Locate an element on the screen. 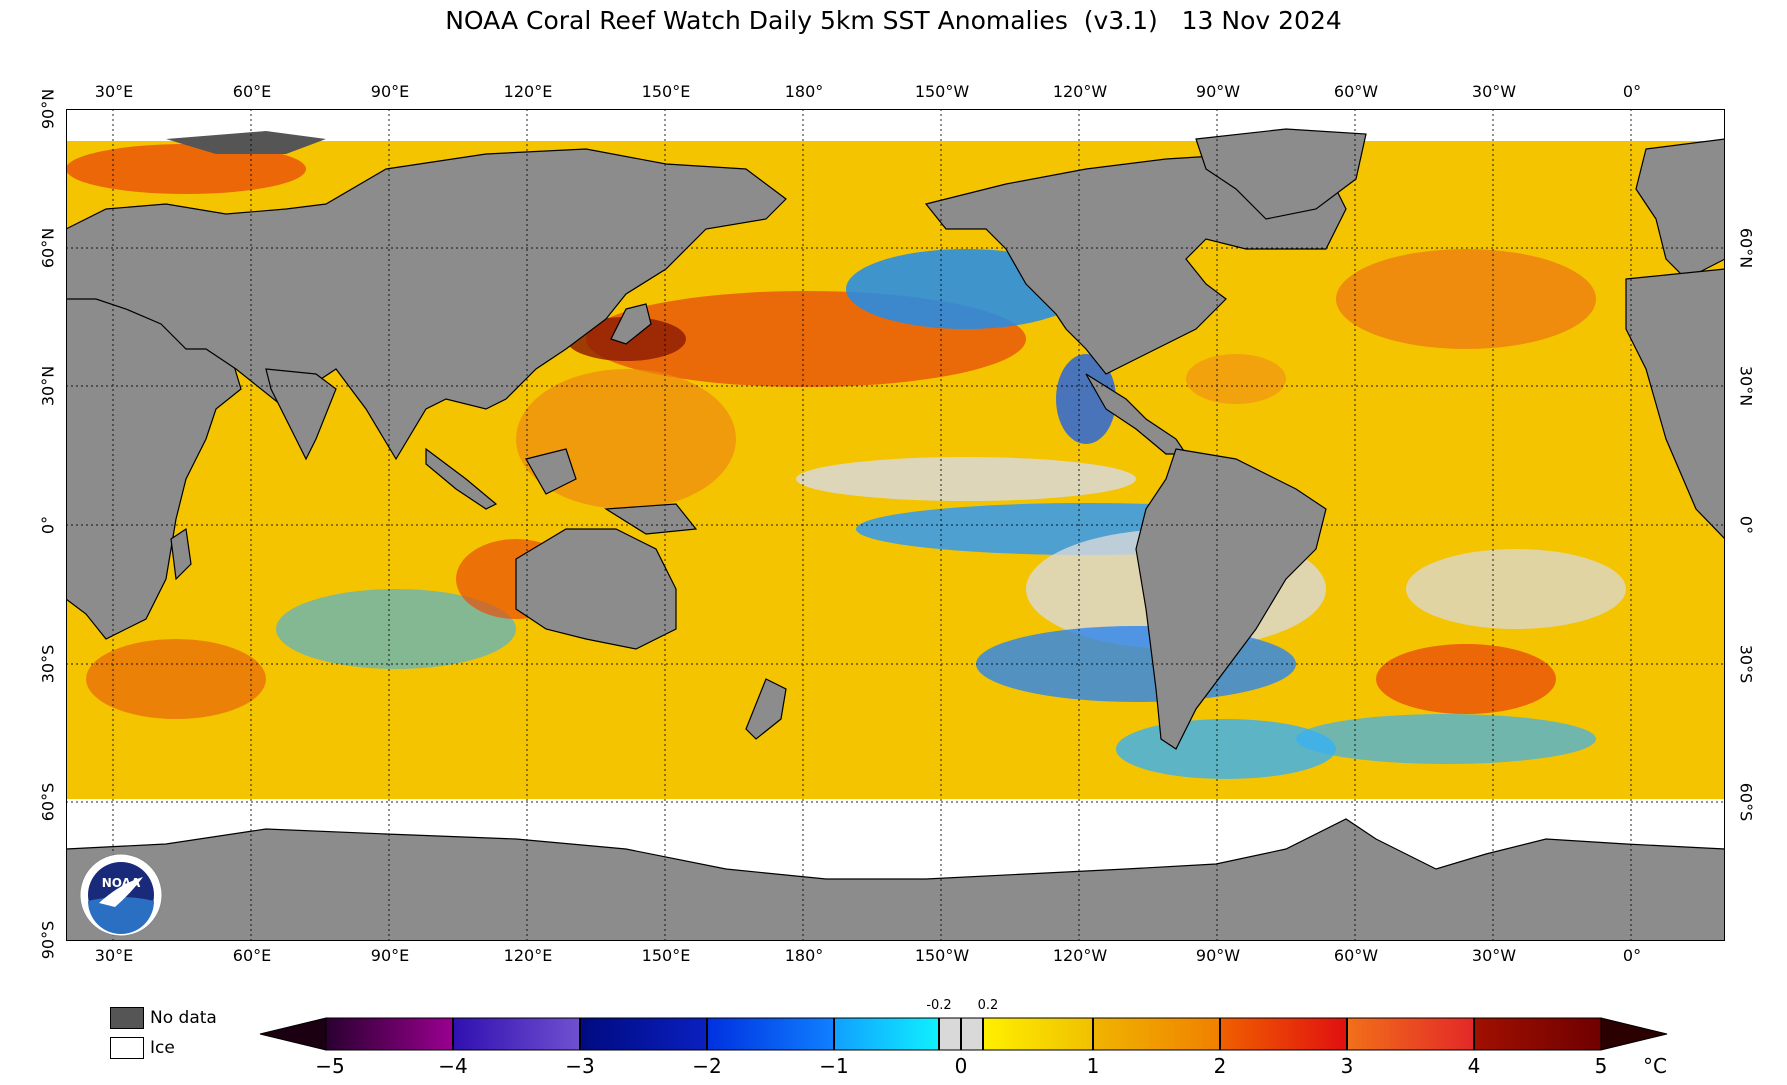 The width and height of the screenshot is (1787, 1085). lat-label-right: 60°S is located at coordinates (1746, 802).